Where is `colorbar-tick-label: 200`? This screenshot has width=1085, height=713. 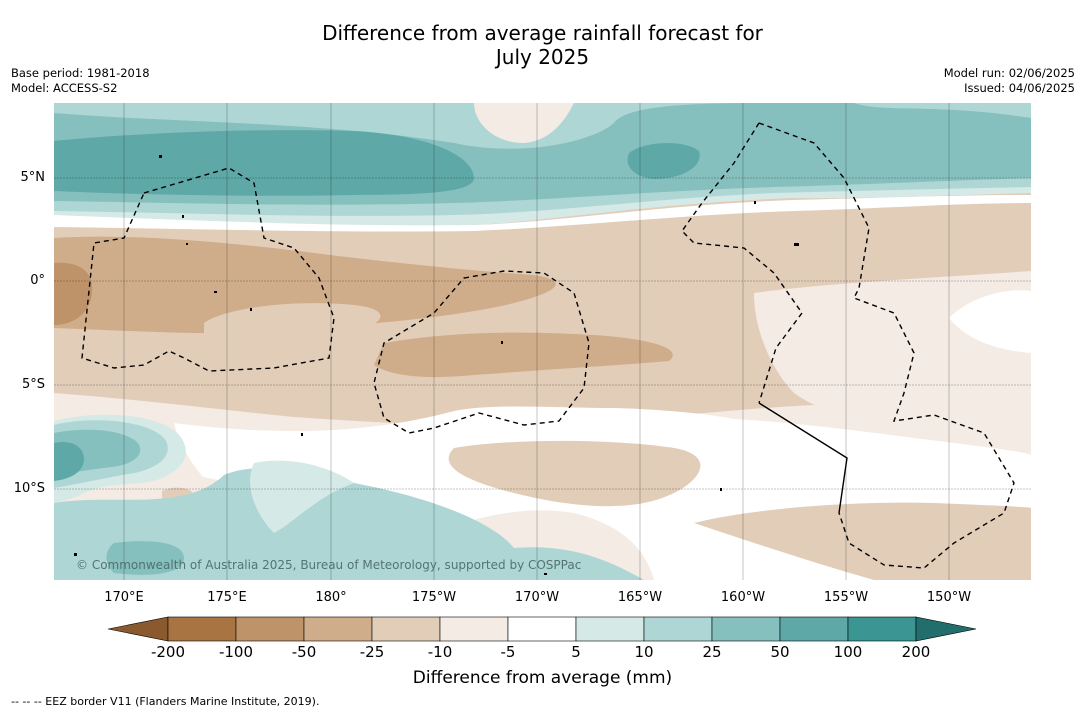
colorbar-tick-label: 200 is located at coordinates (916, 652).